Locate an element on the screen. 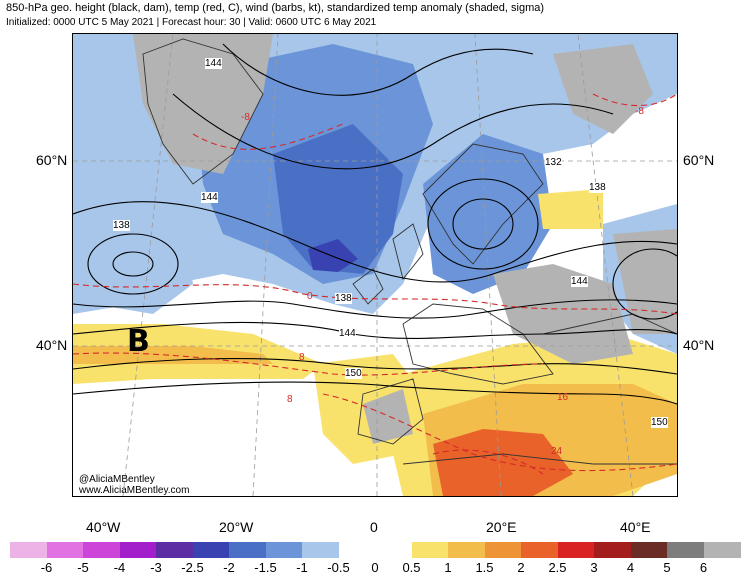  colorbar-tick-label: -1.5 is located at coordinates (265, 567).